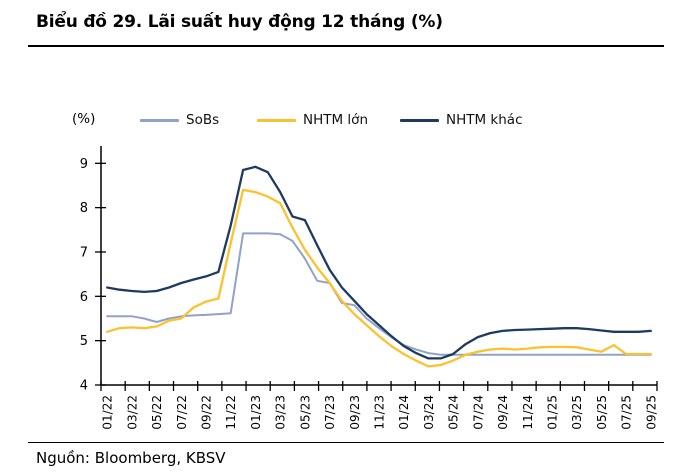  I want to click on legend-item-nhtm-khac: NHTM khác, so click(461, 120).